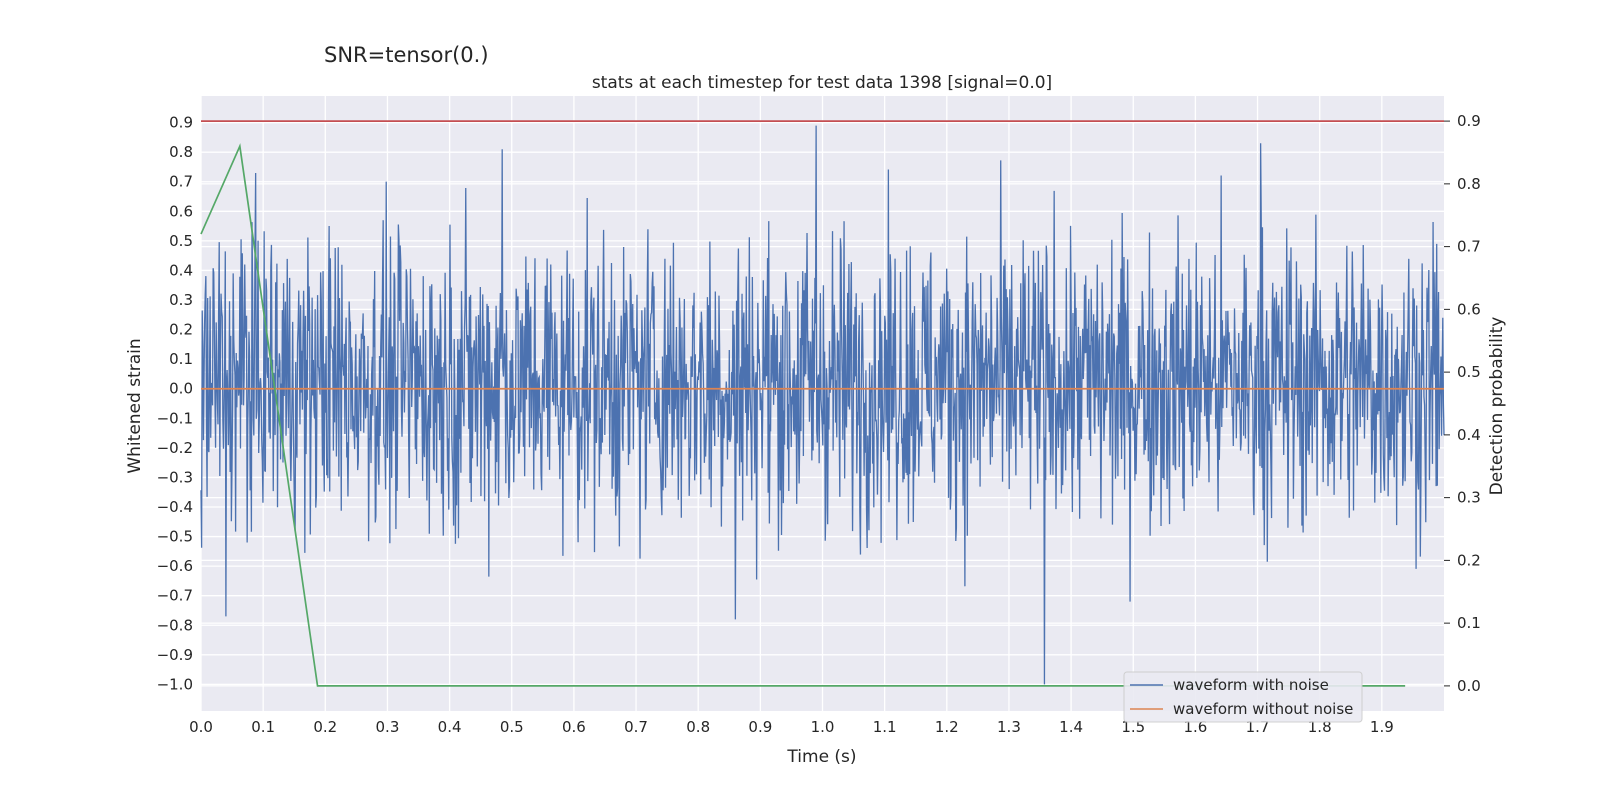  What do you see at coordinates (512, 727) in the screenshot?
I see `x-tick-label: 0.5` at bounding box center [512, 727].